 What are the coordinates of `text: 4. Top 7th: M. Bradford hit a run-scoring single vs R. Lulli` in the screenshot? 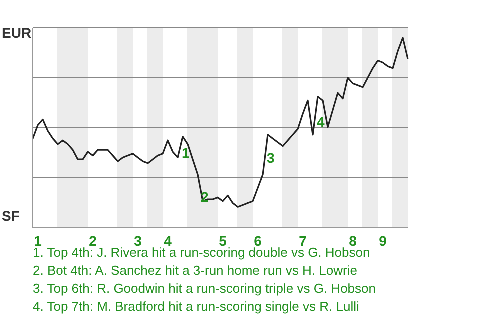 It's located at (196, 307).